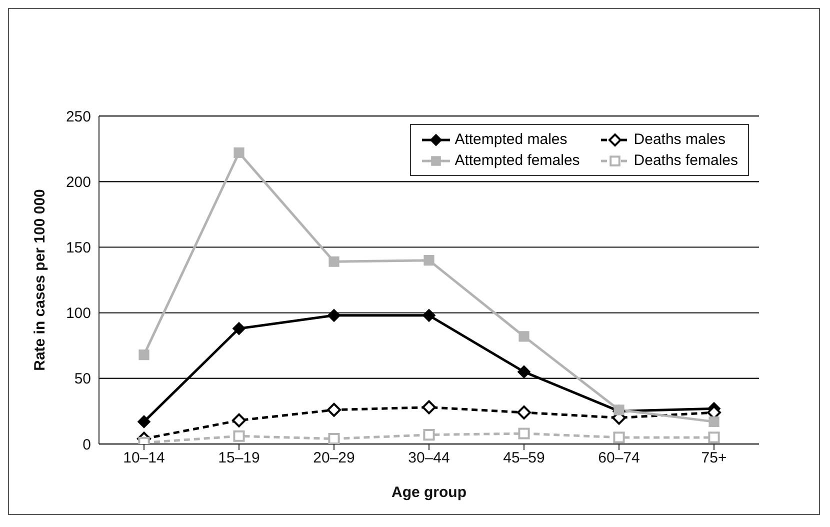 The width and height of the screenshot is (830, 527). I want to click on x-tick-label: 75+, so click(714, 458).